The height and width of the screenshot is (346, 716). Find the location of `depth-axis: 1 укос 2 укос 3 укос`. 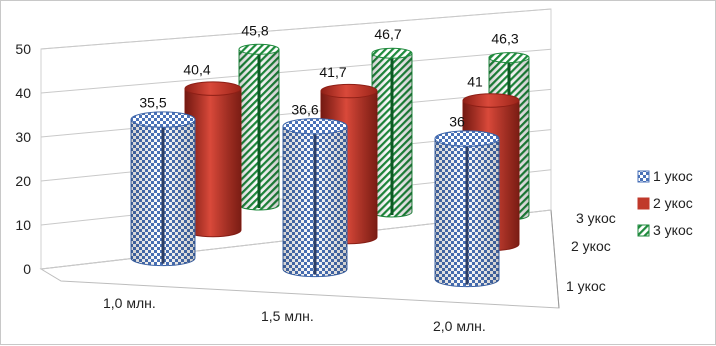

depth-axis: 1 укос 2 укос 3 укос is located at coordinates (591, 252).